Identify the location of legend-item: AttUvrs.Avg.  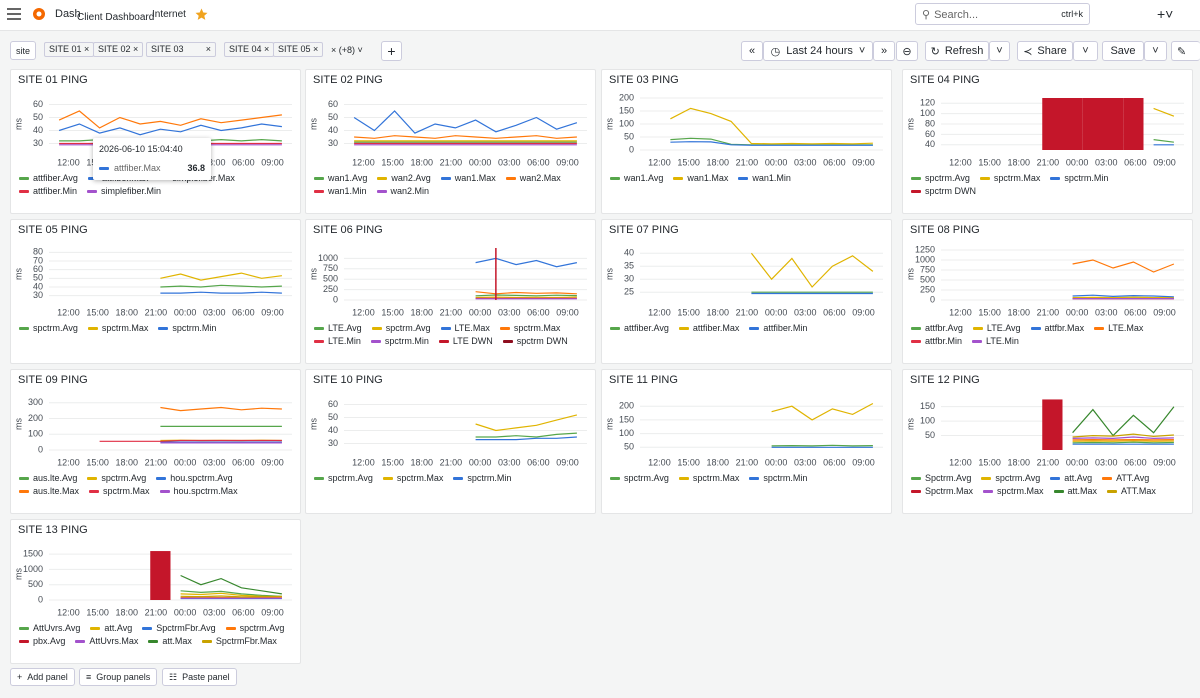
(49, 628).